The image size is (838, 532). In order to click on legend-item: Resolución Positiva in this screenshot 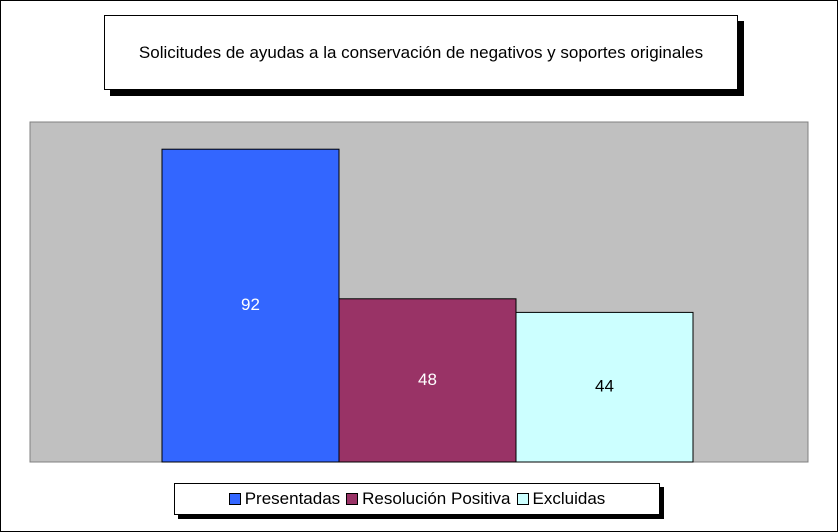, I will do `click(428, 499)`.